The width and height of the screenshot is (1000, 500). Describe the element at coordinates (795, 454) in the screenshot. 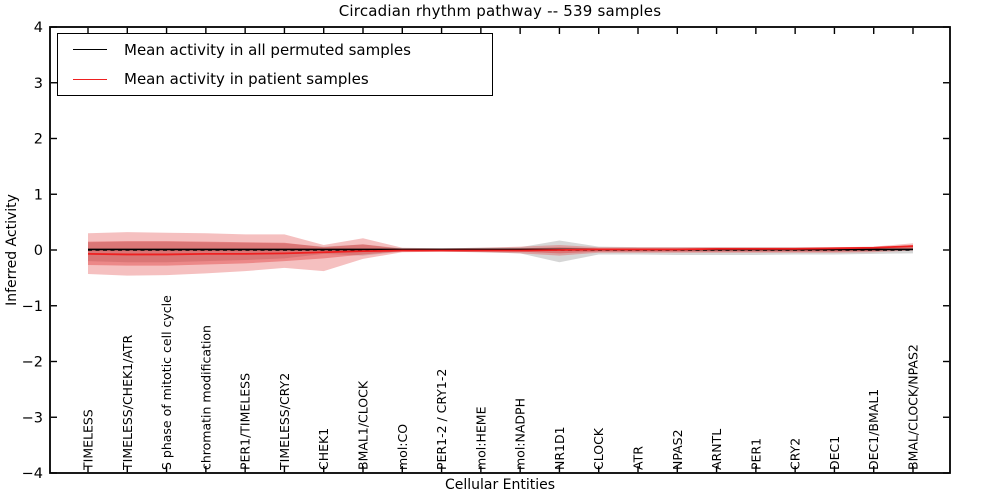

I see `x-tick-label: CRY2` at that location.